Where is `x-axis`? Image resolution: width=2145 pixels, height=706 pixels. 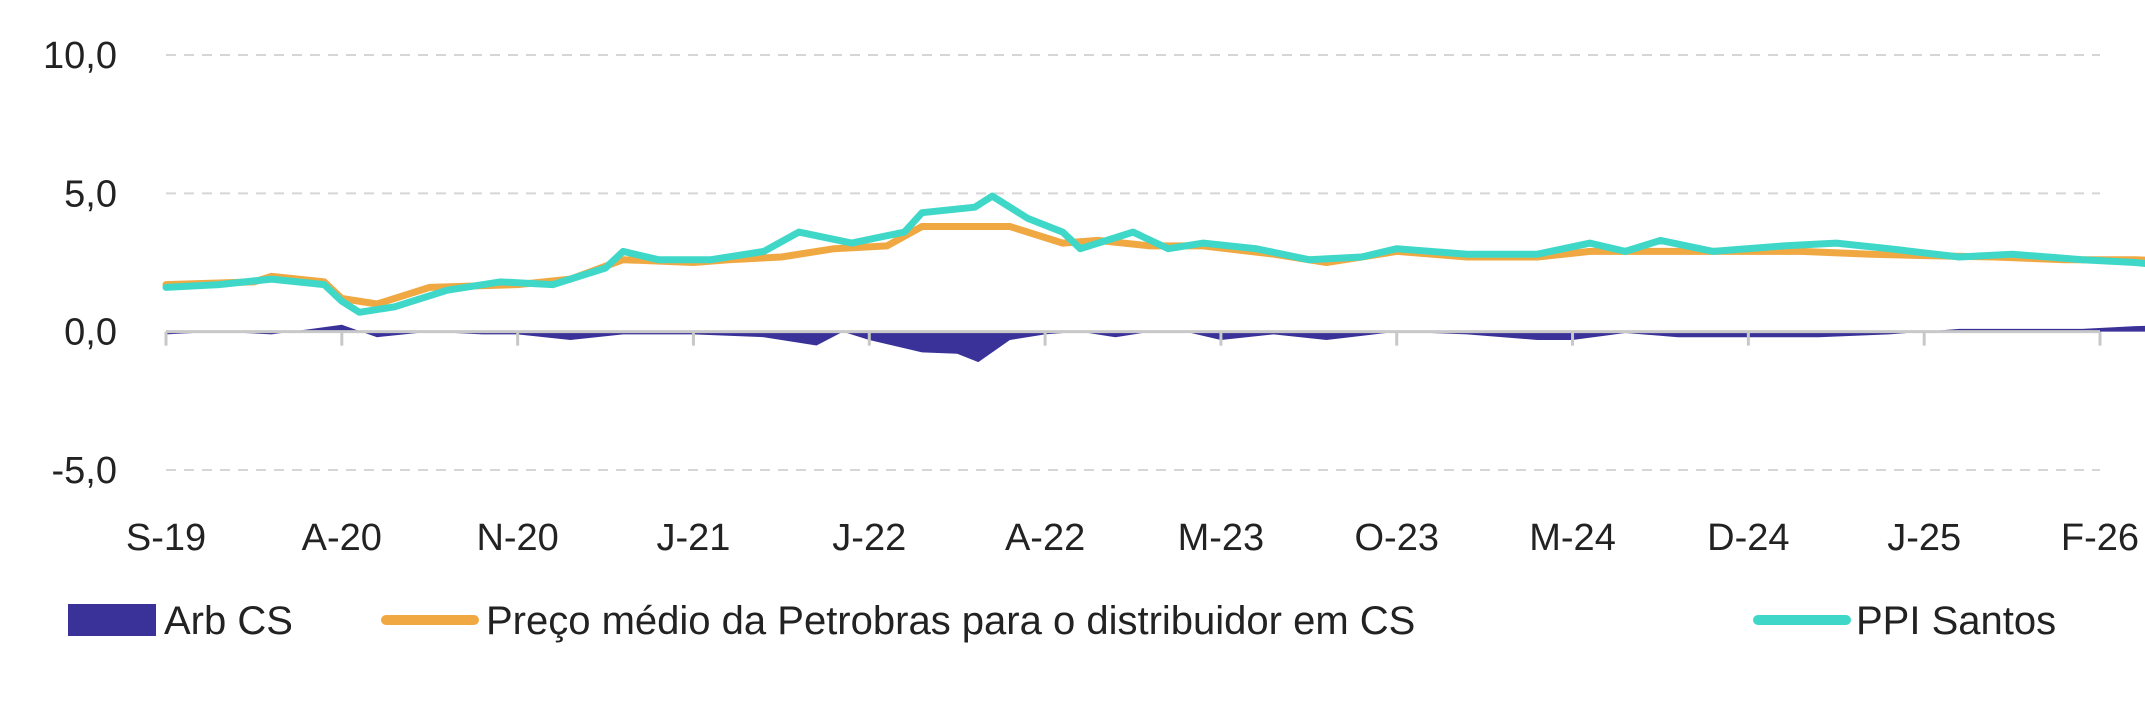
x-axis is located at coordinates (1133, 338).